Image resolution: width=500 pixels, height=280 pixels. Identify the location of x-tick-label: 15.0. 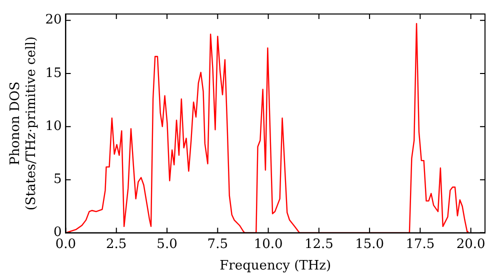
(369, 244).